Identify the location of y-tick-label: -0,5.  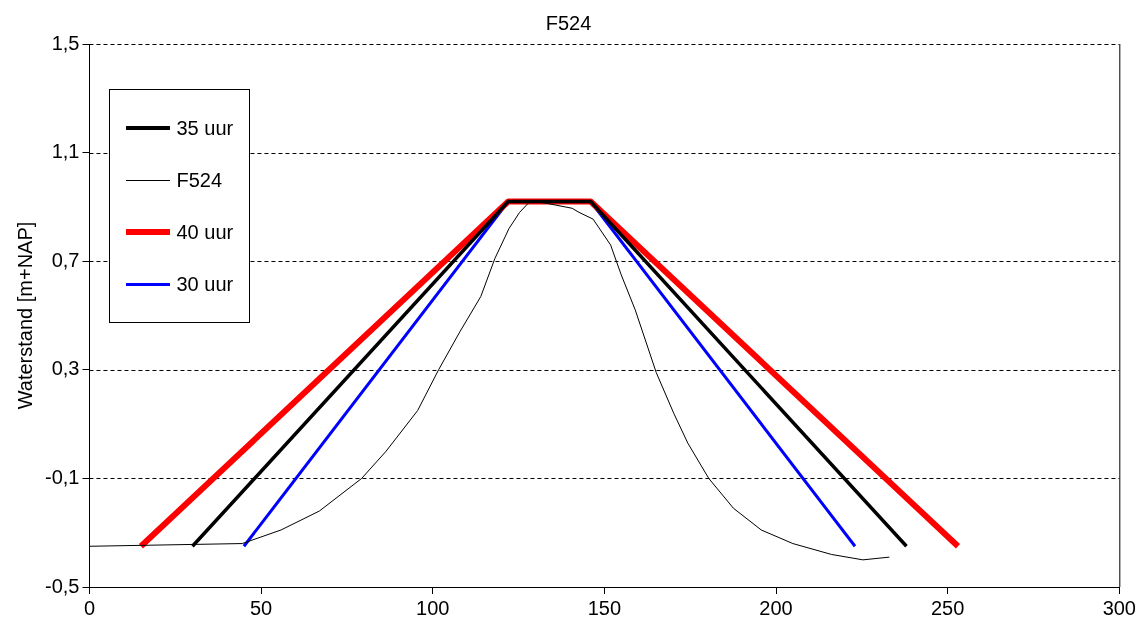
(62, 585).